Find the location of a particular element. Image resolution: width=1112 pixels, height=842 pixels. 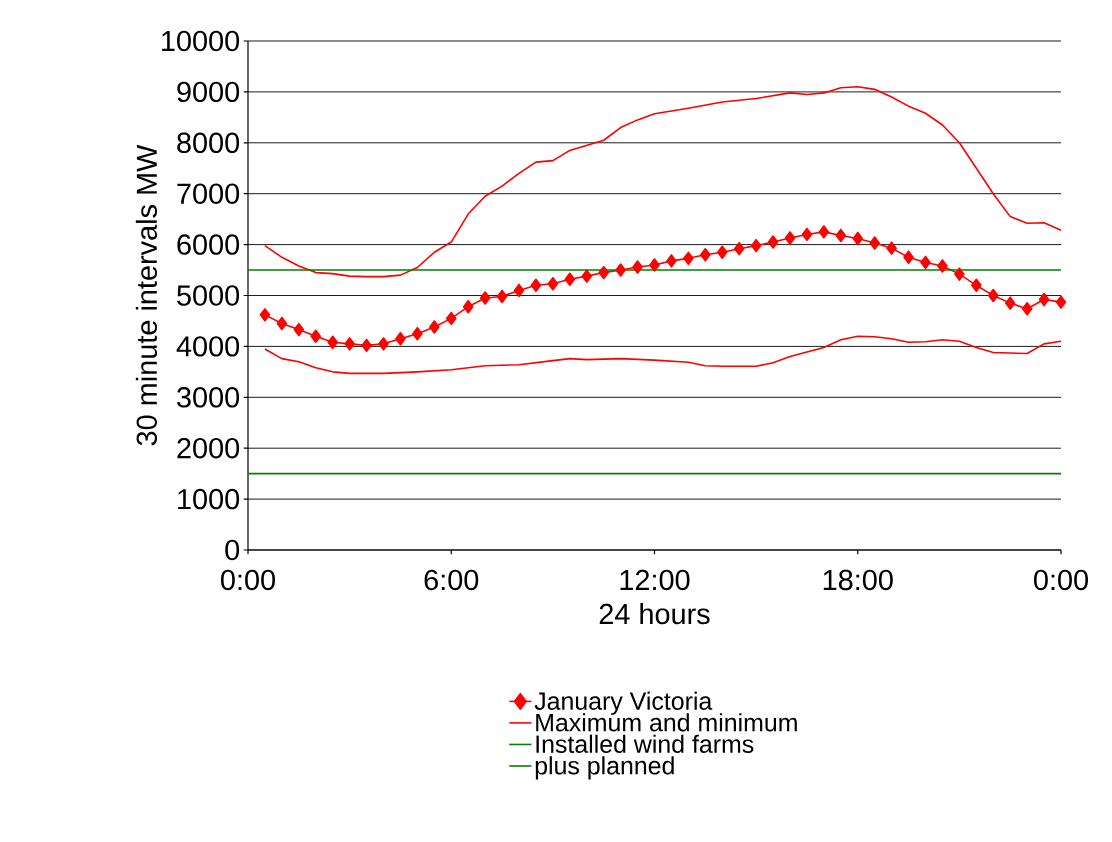

y-tick-label: 3000 is located at coordinates (208, 397).